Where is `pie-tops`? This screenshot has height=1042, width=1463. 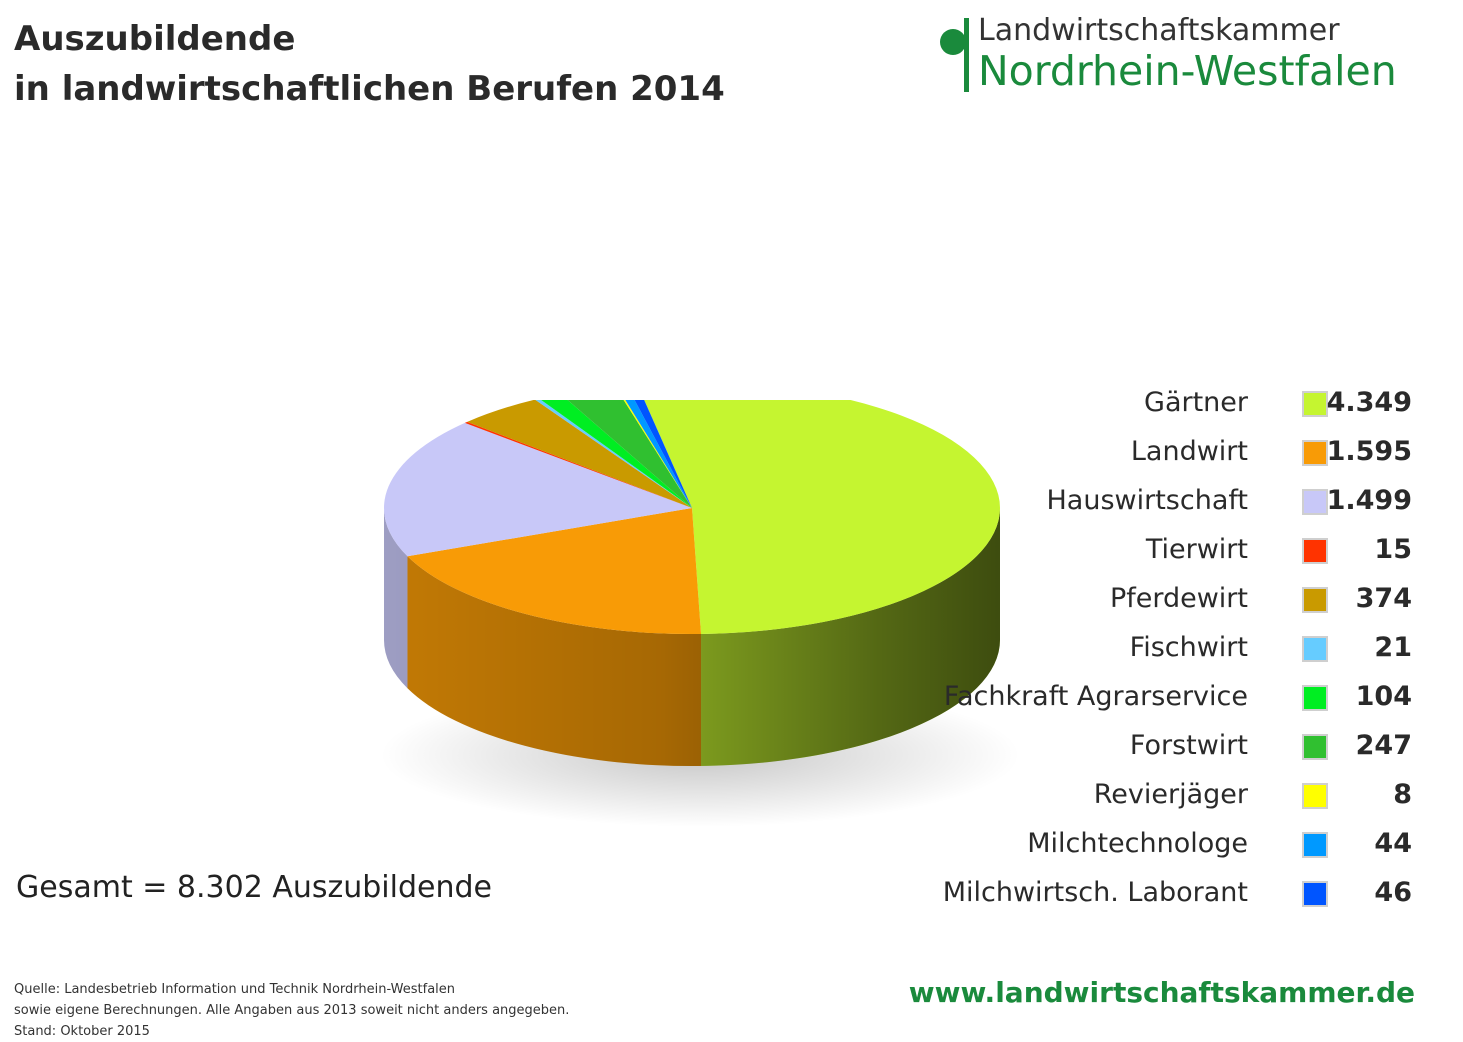
pie-tops is located at coordinates (691, 517).